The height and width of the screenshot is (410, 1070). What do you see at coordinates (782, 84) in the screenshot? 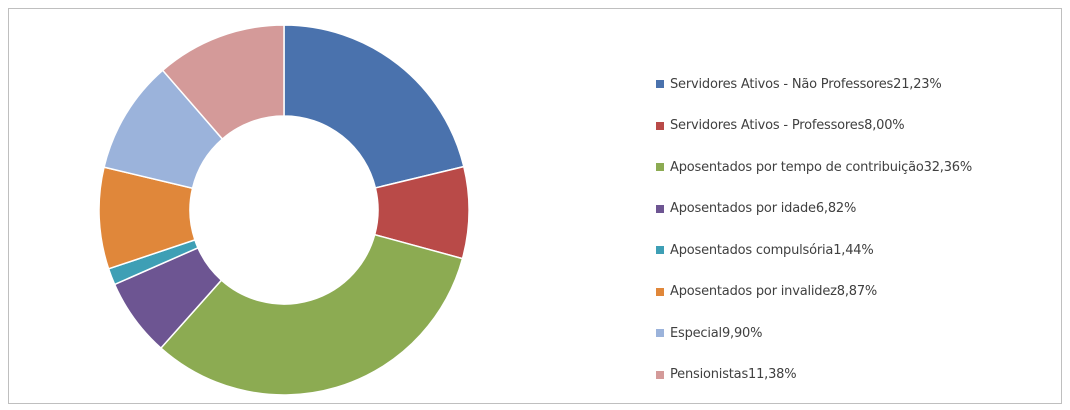
I see `legend-label: Servidores Ativos - Não Professores` at bounding box center [782, 84].